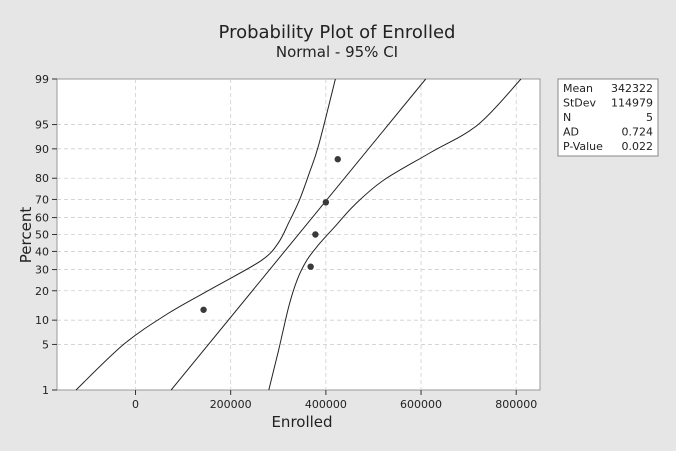 This screenshot has height=451, width=676. I want to click on stat-label: N, so click(567, 117).